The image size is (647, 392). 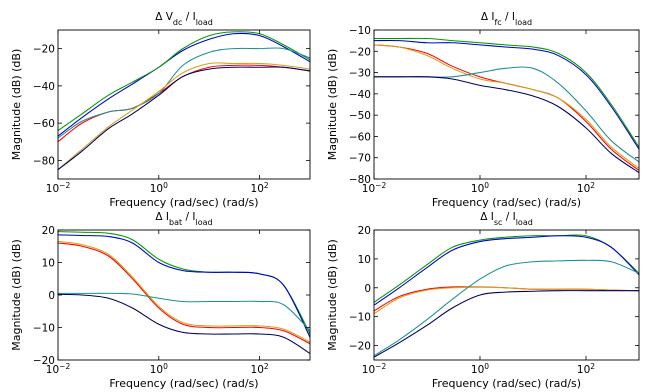 I want to click on subplot-title: Δ Ibat / Iload, so click(x=183, y=219).